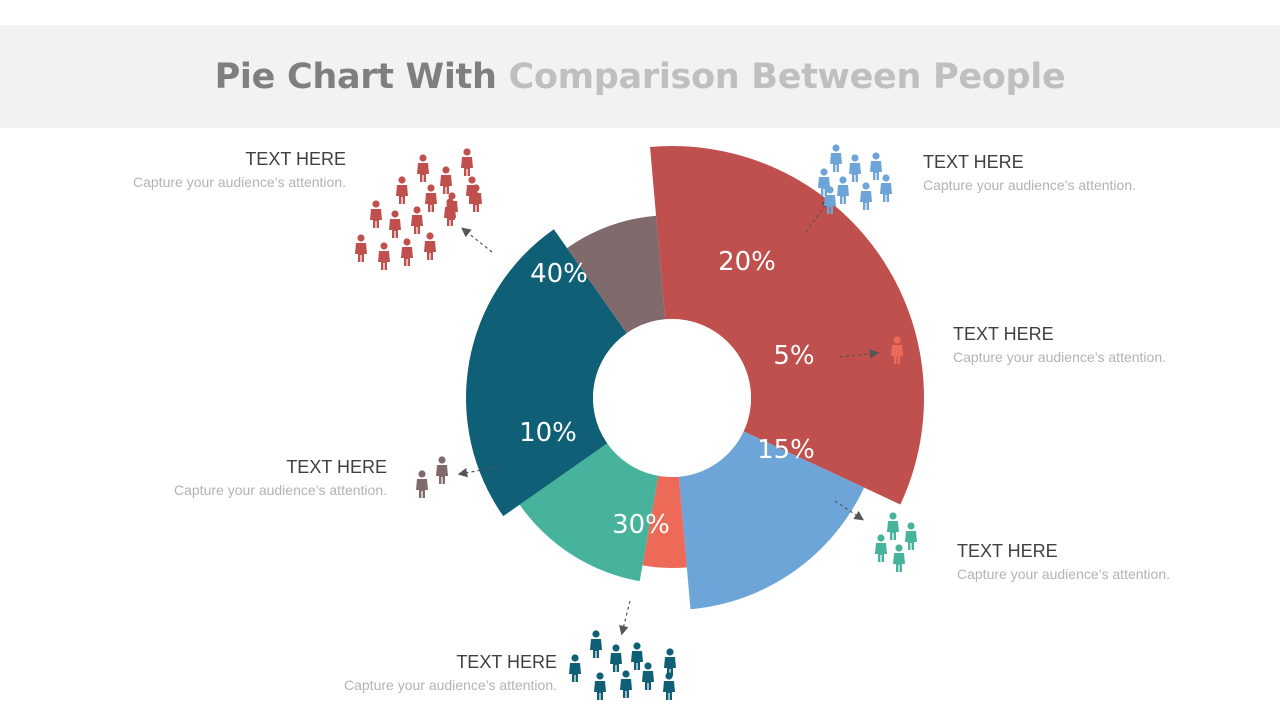  What do you see at coordinates (793, 356) in the screenshot?
I see `slice-label-5: 5%` at bounding box center [793, 356].